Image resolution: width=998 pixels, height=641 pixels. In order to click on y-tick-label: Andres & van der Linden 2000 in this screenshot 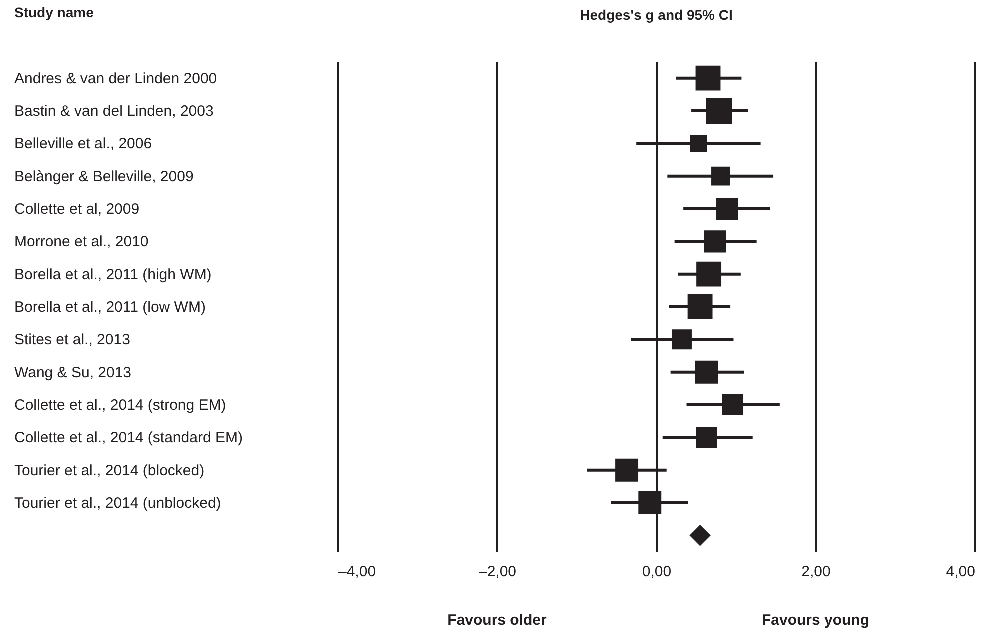, I will do `click(116, 79)`.